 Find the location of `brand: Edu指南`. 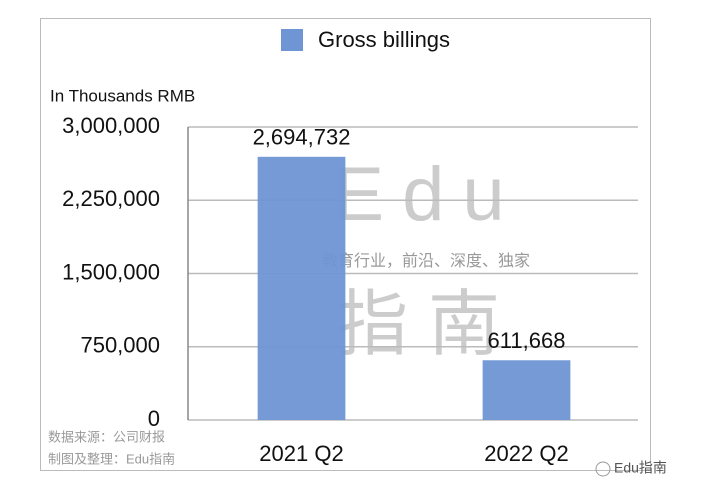

brand: Edu指南 is located at coordinates (640, 468).